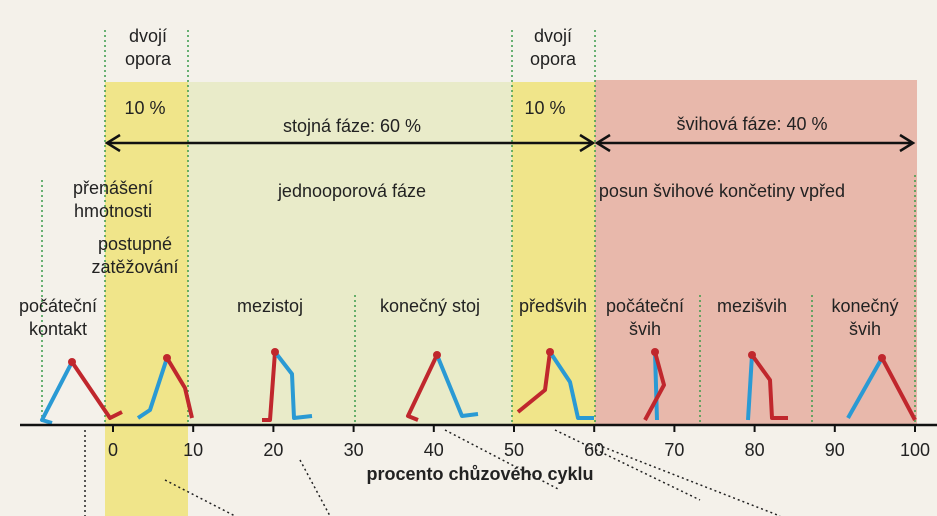 This screenshot has width=937, height=516. Describe the element at coordinates (674, 450) in the screenshot. I see `tick-label: 70` at that location.